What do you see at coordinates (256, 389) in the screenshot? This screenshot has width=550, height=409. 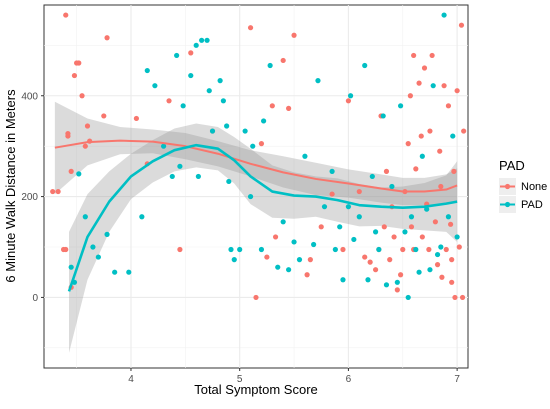 I see `x-axis-label: Total Symptom Score` at bounding box center [256, 389].